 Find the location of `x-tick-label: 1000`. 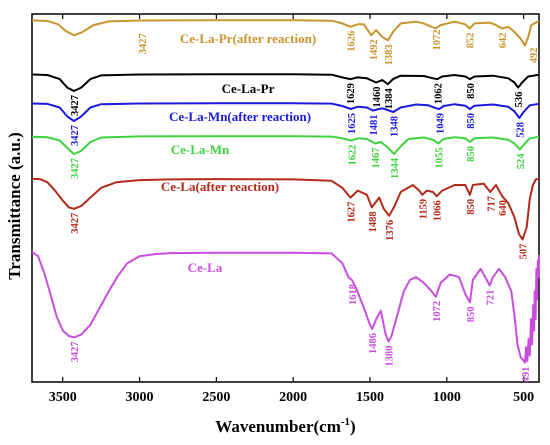

x-tick-label: 1000 is located at coordinates (447, 397).